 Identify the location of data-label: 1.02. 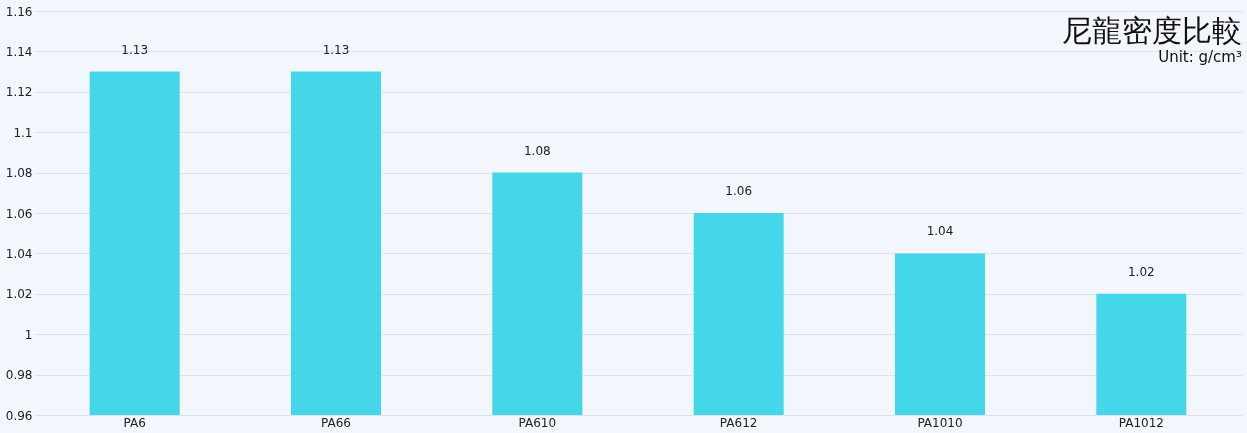
(1141, 271).